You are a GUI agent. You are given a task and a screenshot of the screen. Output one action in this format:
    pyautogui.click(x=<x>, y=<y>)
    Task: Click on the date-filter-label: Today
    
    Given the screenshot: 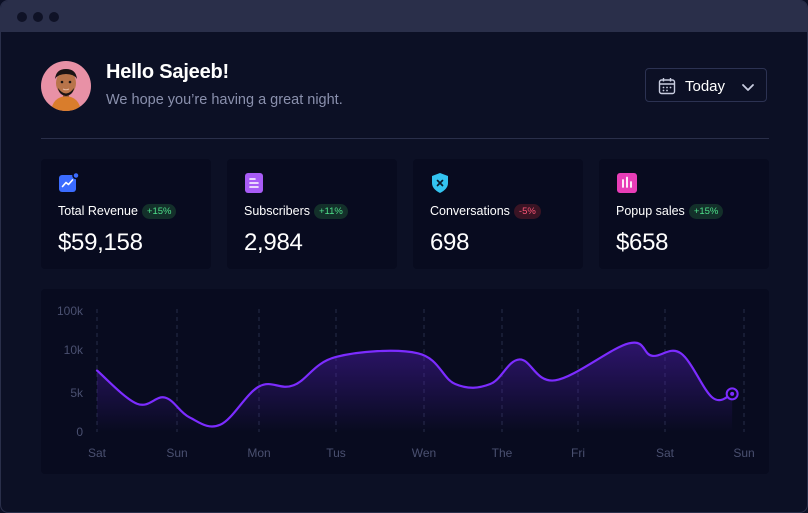 What is the action you would take?
    pyautogui.click(x=705, y=86)
    